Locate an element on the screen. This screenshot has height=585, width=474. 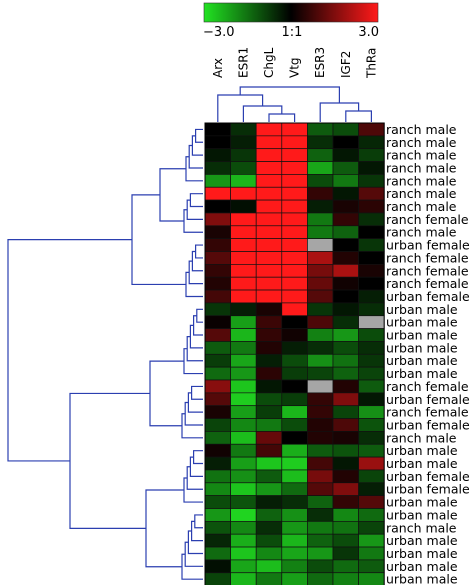
column-label: ESR1 is located at coordinates (243, 62).